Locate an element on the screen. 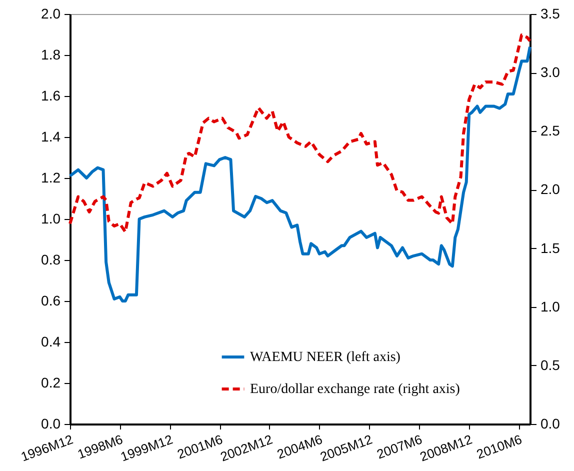 This screenshot has width=574, height=471. y-tick-label: 1.8 is located at coordinates (51, 54).